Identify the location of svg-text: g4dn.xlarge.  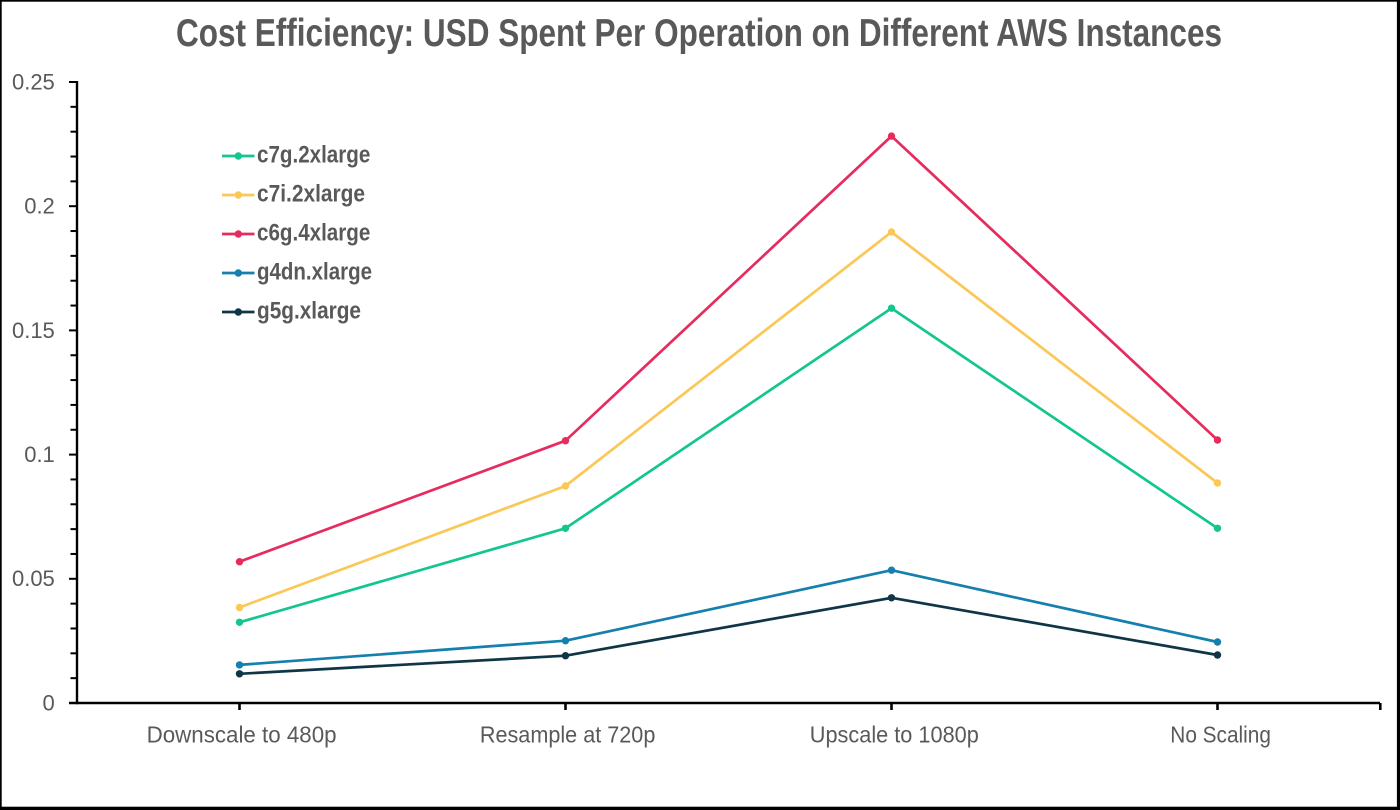
(314, 272).